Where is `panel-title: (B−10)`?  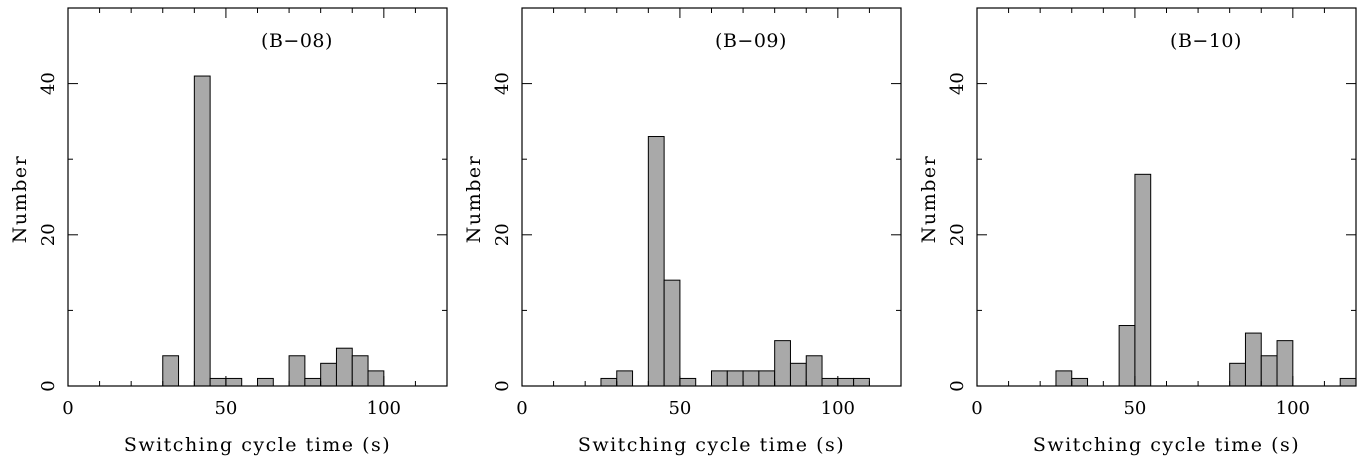
panel-title: (B−10) is located at coordinates (1206, 41).